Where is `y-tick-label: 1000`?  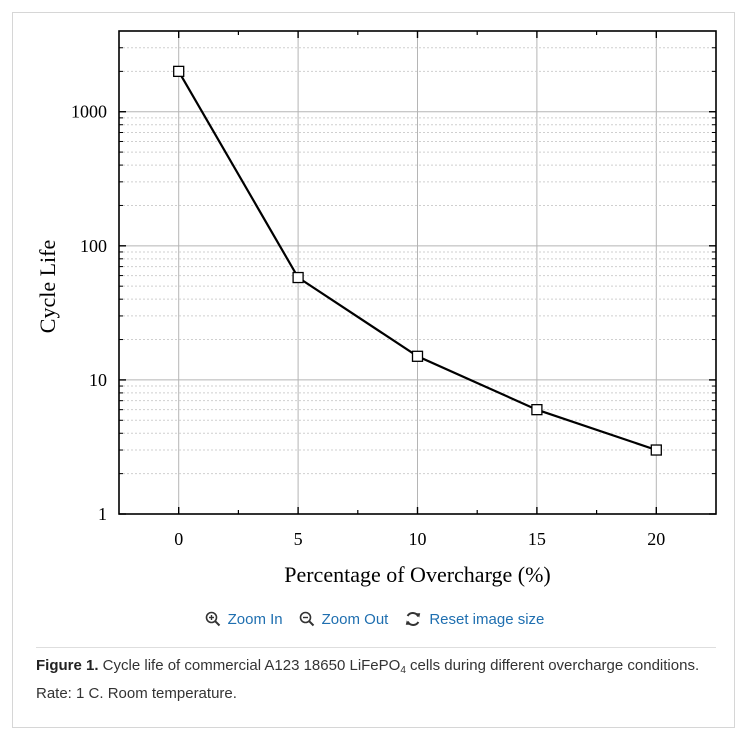 y-tick-label: 1000 is located at coordinates (89, 112).